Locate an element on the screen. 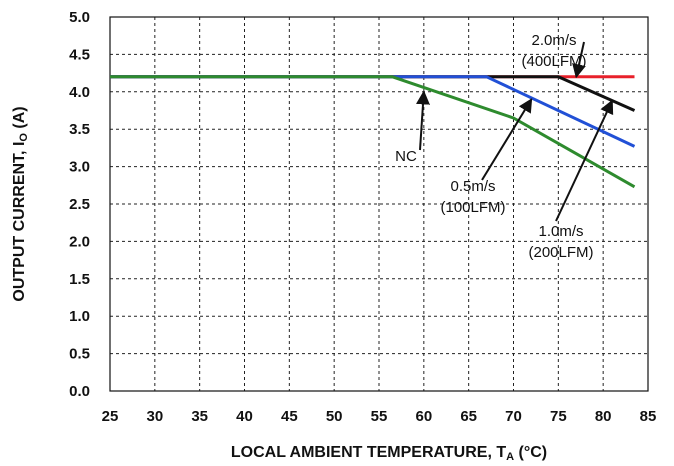 Image resolution: width=674 pixels, height=466 pixels. x-tick-label: 40 is located at coordinates (244, 416).